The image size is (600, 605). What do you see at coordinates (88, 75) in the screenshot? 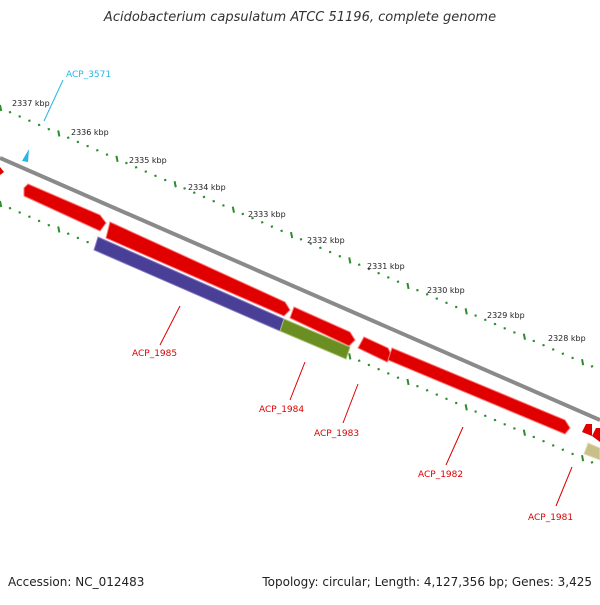
I see `gene-label: ACP_3571` at bounding box center [88, 75].